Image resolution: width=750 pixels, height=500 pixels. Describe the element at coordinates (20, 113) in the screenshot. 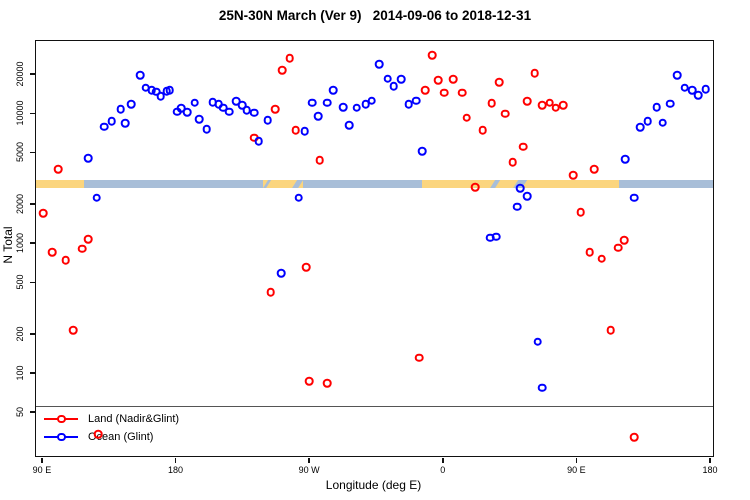

I see `y-tick-label: 10000` at that location.